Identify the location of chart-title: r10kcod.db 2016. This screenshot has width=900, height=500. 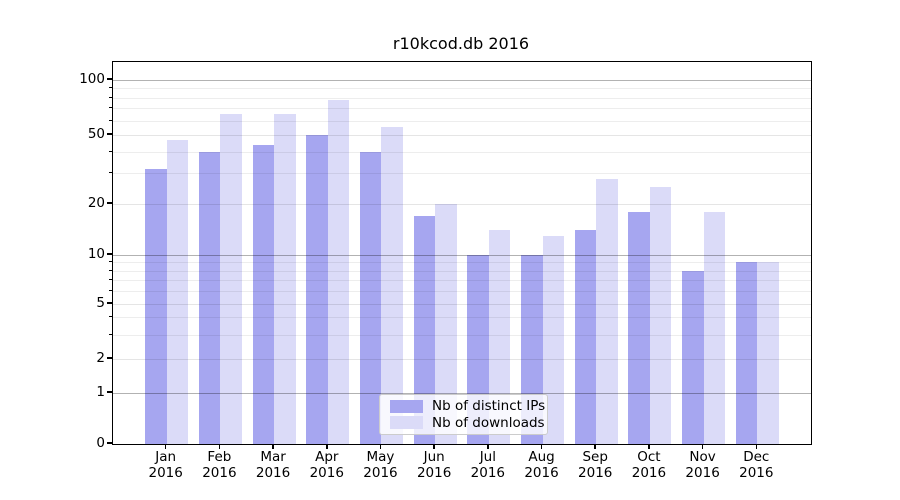
(461, 43).